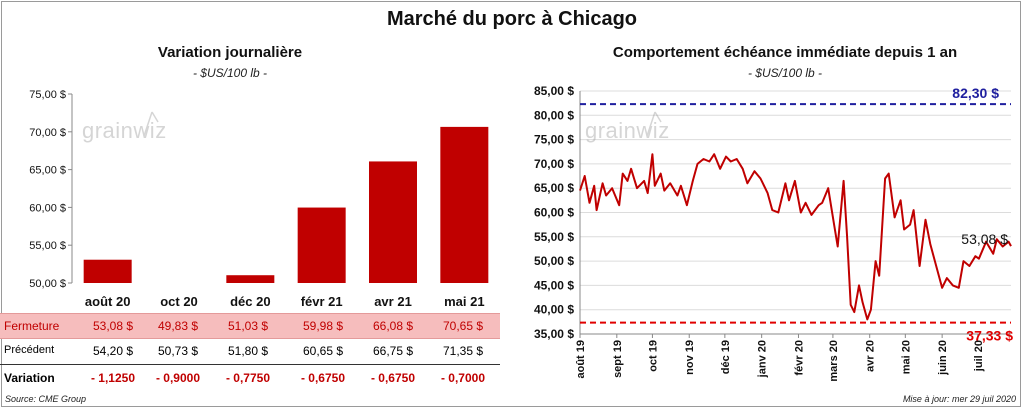 Image resolution: width=1024 pixels, height=410 pixels. What do you see at coordinates (979, 356) in the screenshot?
I see `x-tick-label: juil 20` at bounding box center [979, 356].